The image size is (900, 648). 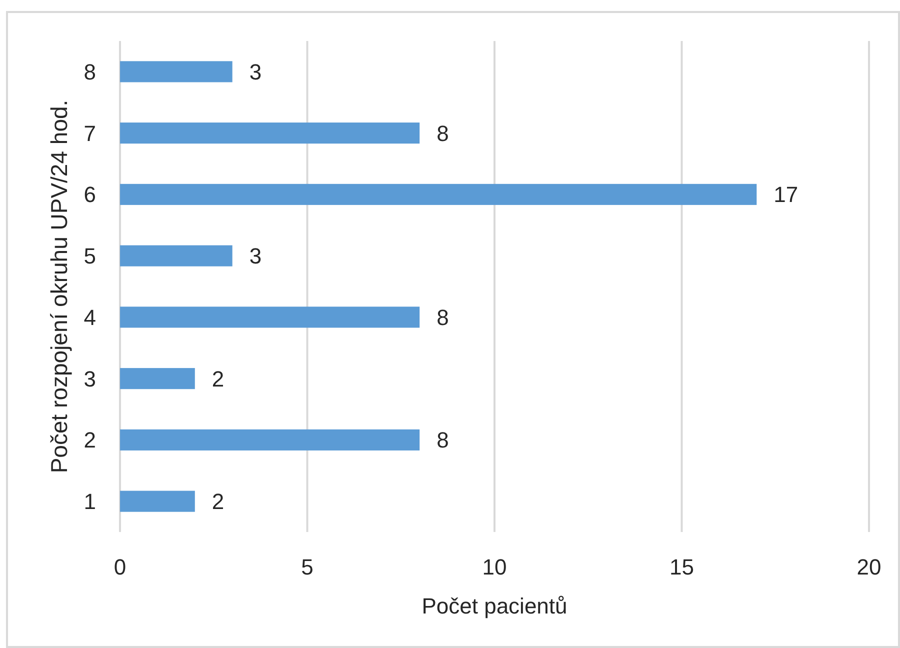 I want to click on y-tick-label: 2, so click(x=90, y=440).